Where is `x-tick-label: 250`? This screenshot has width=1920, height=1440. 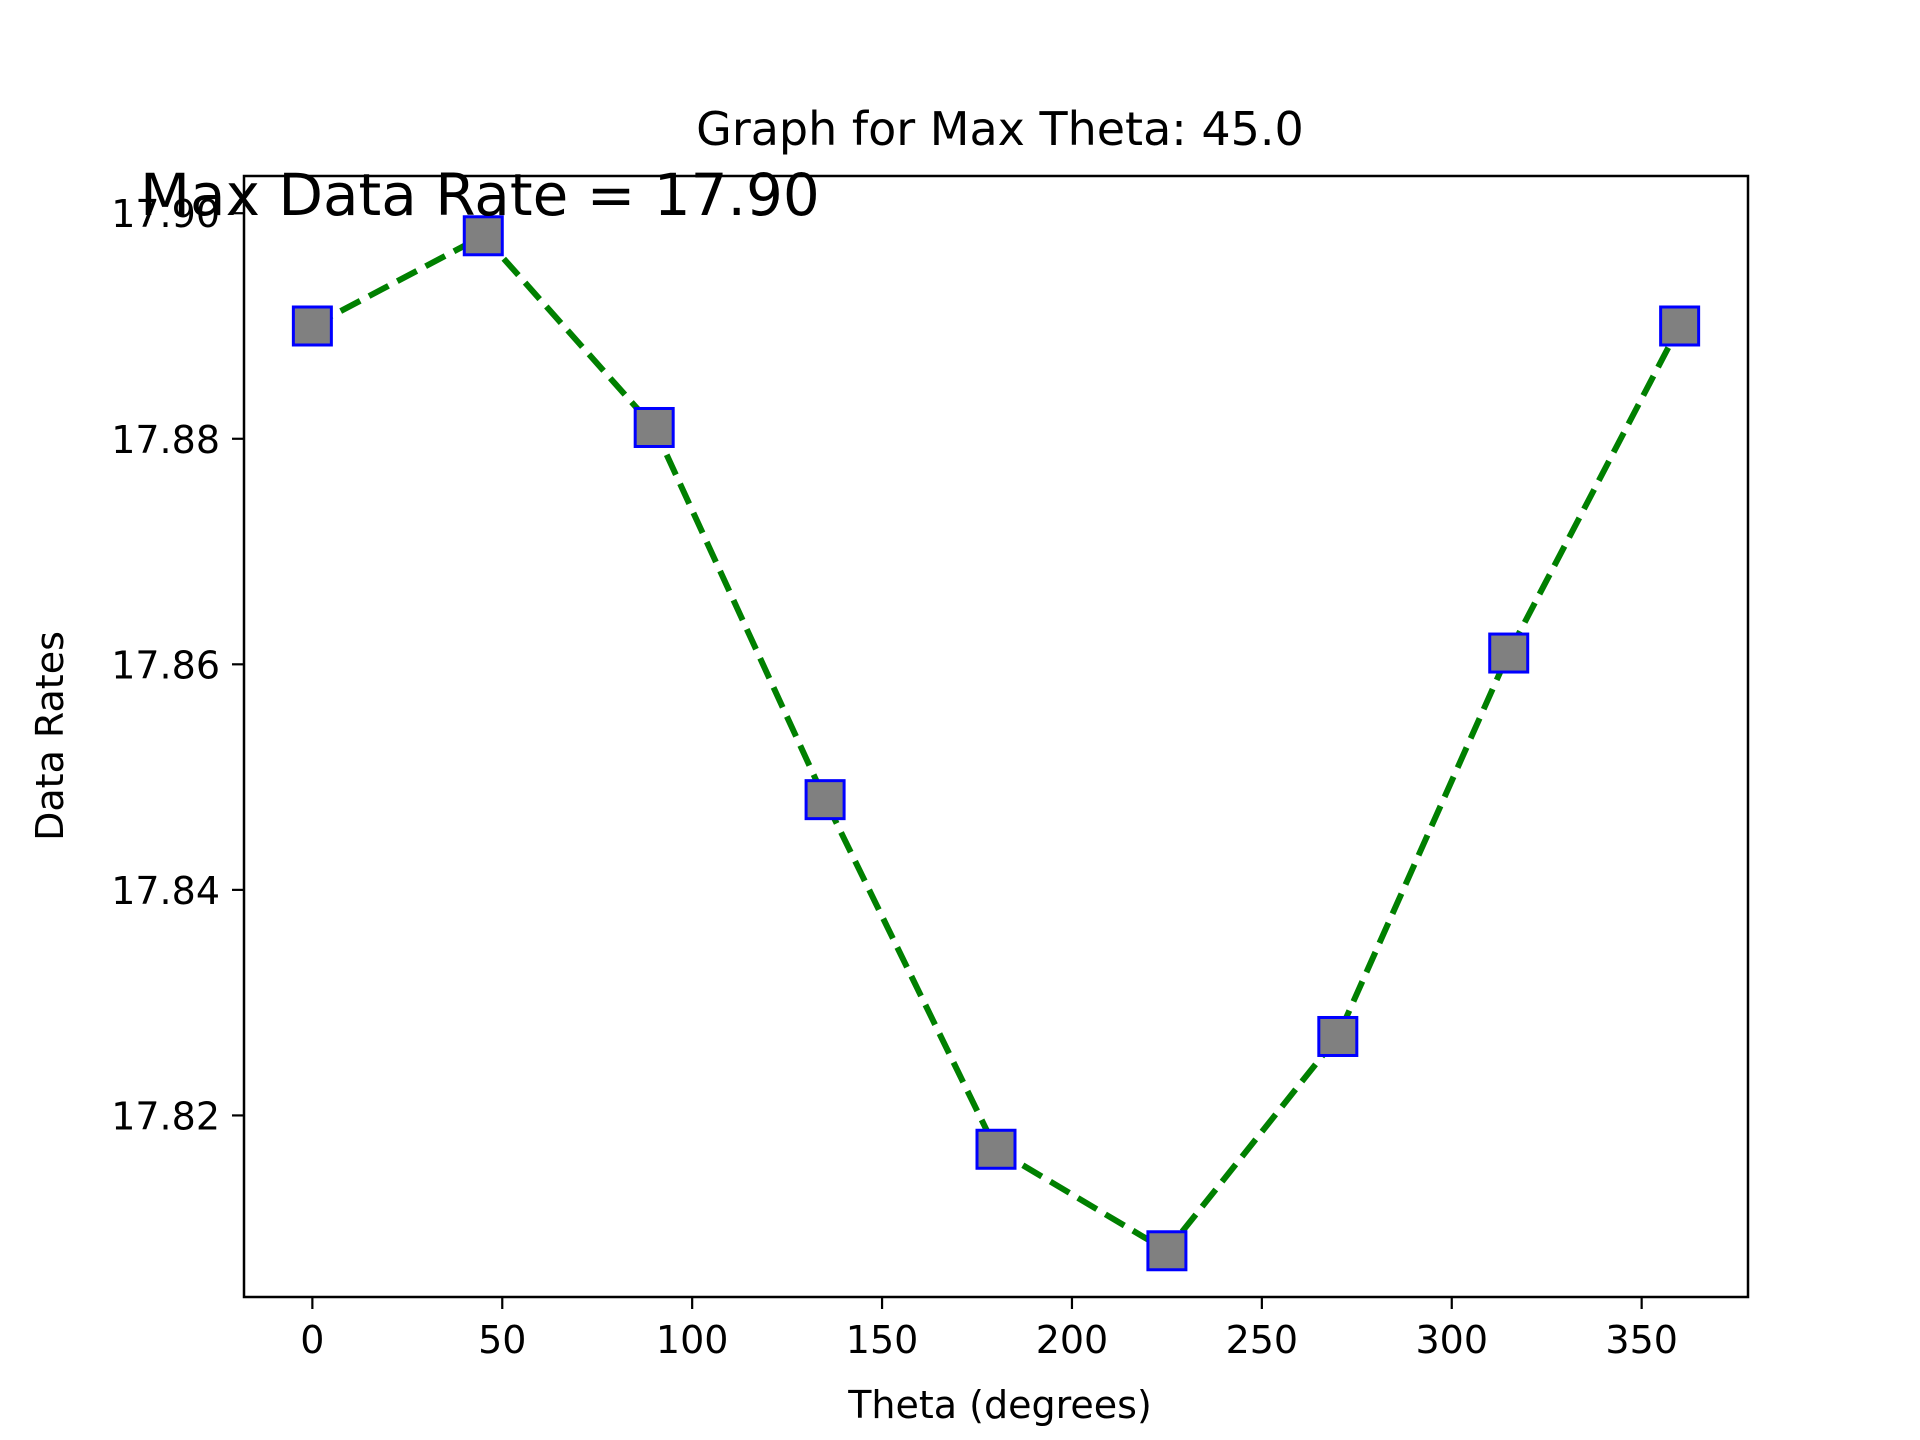
x-tick-label: 250 is located at coordinates (1262, 1340).